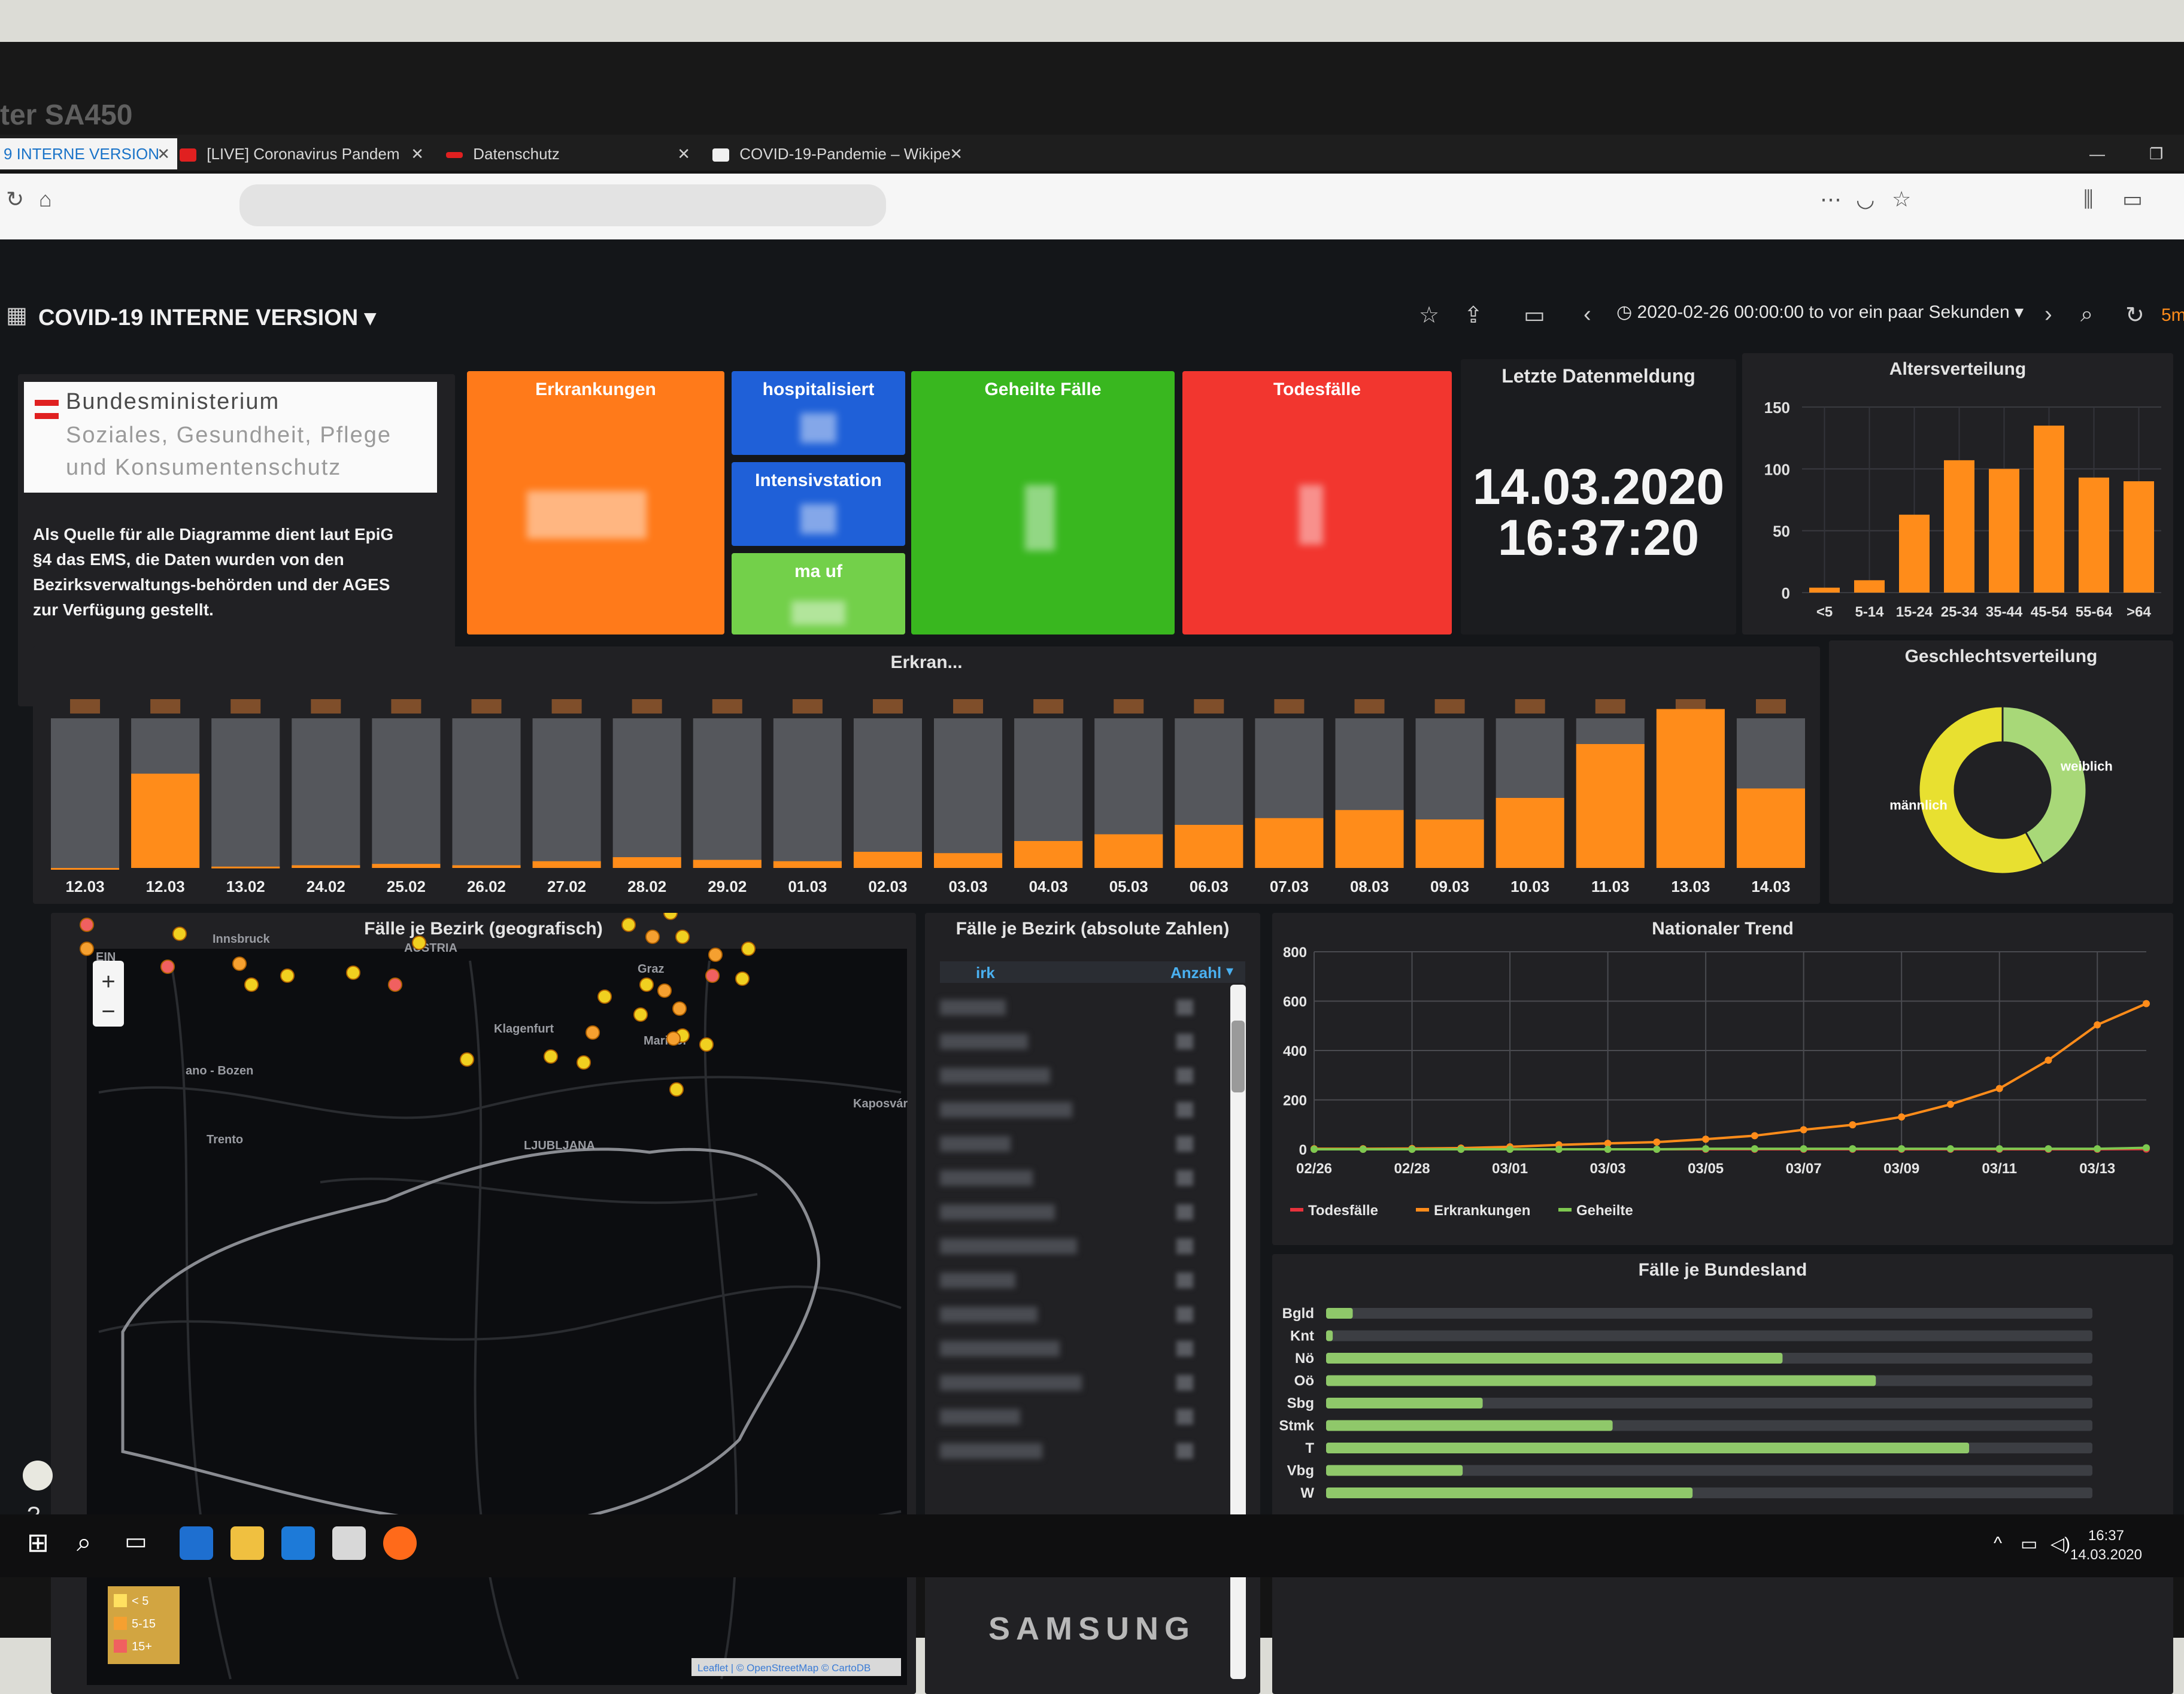 Image resolution: width=2184 pixels, height=1694 pixels. I want to click on more-icon: ⋯, so click(1831, 199).